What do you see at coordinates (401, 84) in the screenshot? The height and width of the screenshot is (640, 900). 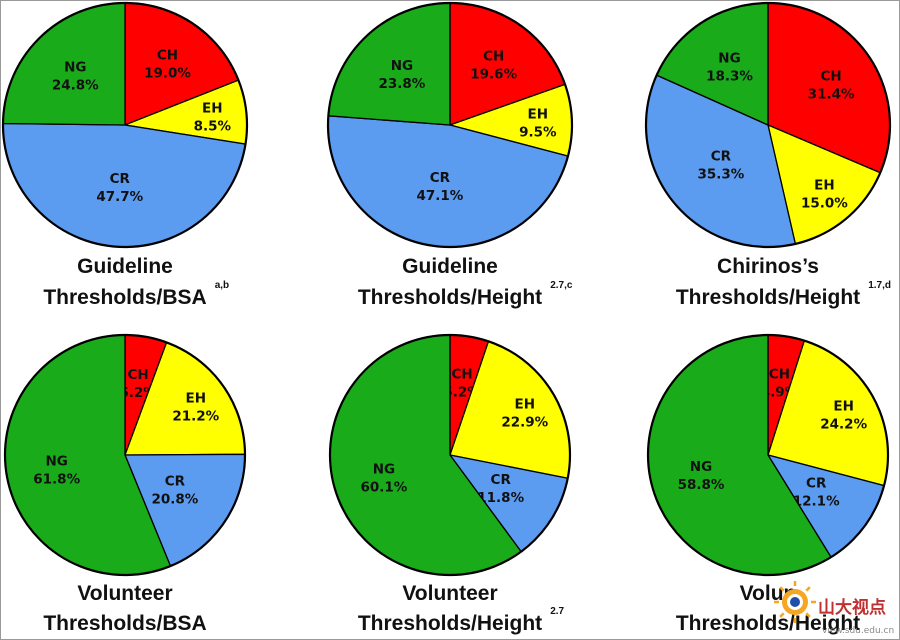 I see `slice-value-ng: 23.8%` at bounding box center [401, 84].